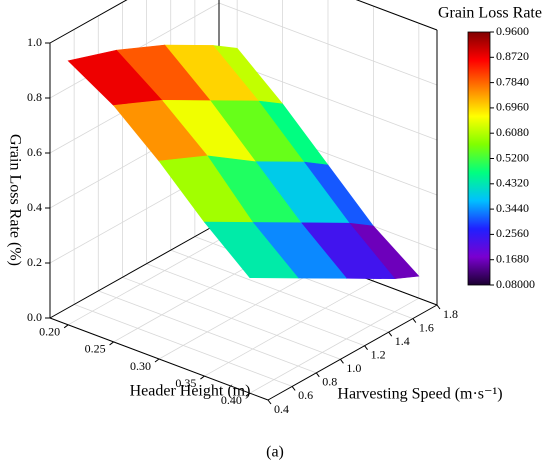 This screenshot has width=550, height=467. Describe the element at coordinates (512, 157) in the screenshot. I see `colorbar-tick-label: 0.5200` at that location.